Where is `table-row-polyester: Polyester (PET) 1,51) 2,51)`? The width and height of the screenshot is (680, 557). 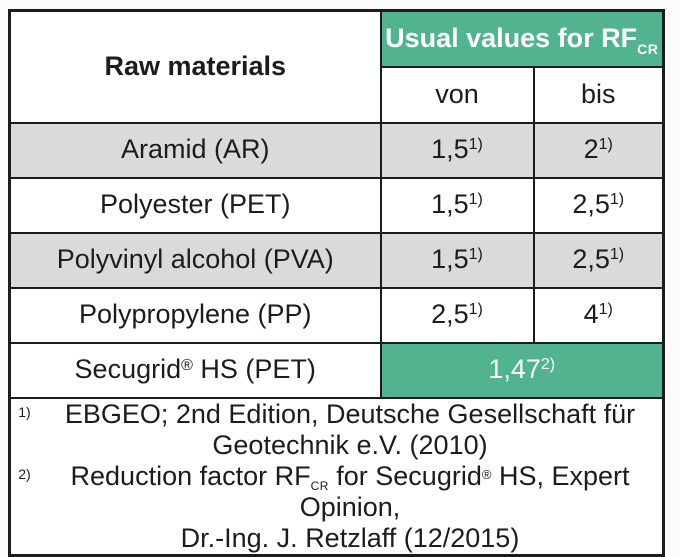 table-row-polyester: Polyester (PET) 1,51) 2,51) is located at coordinates (336, 205).